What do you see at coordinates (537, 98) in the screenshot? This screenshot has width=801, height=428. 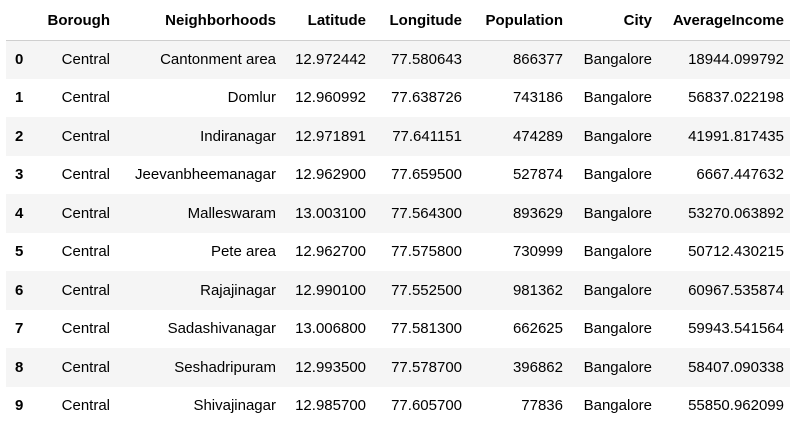 I see `cell-population: 743186` at bounding box center [537, 98].